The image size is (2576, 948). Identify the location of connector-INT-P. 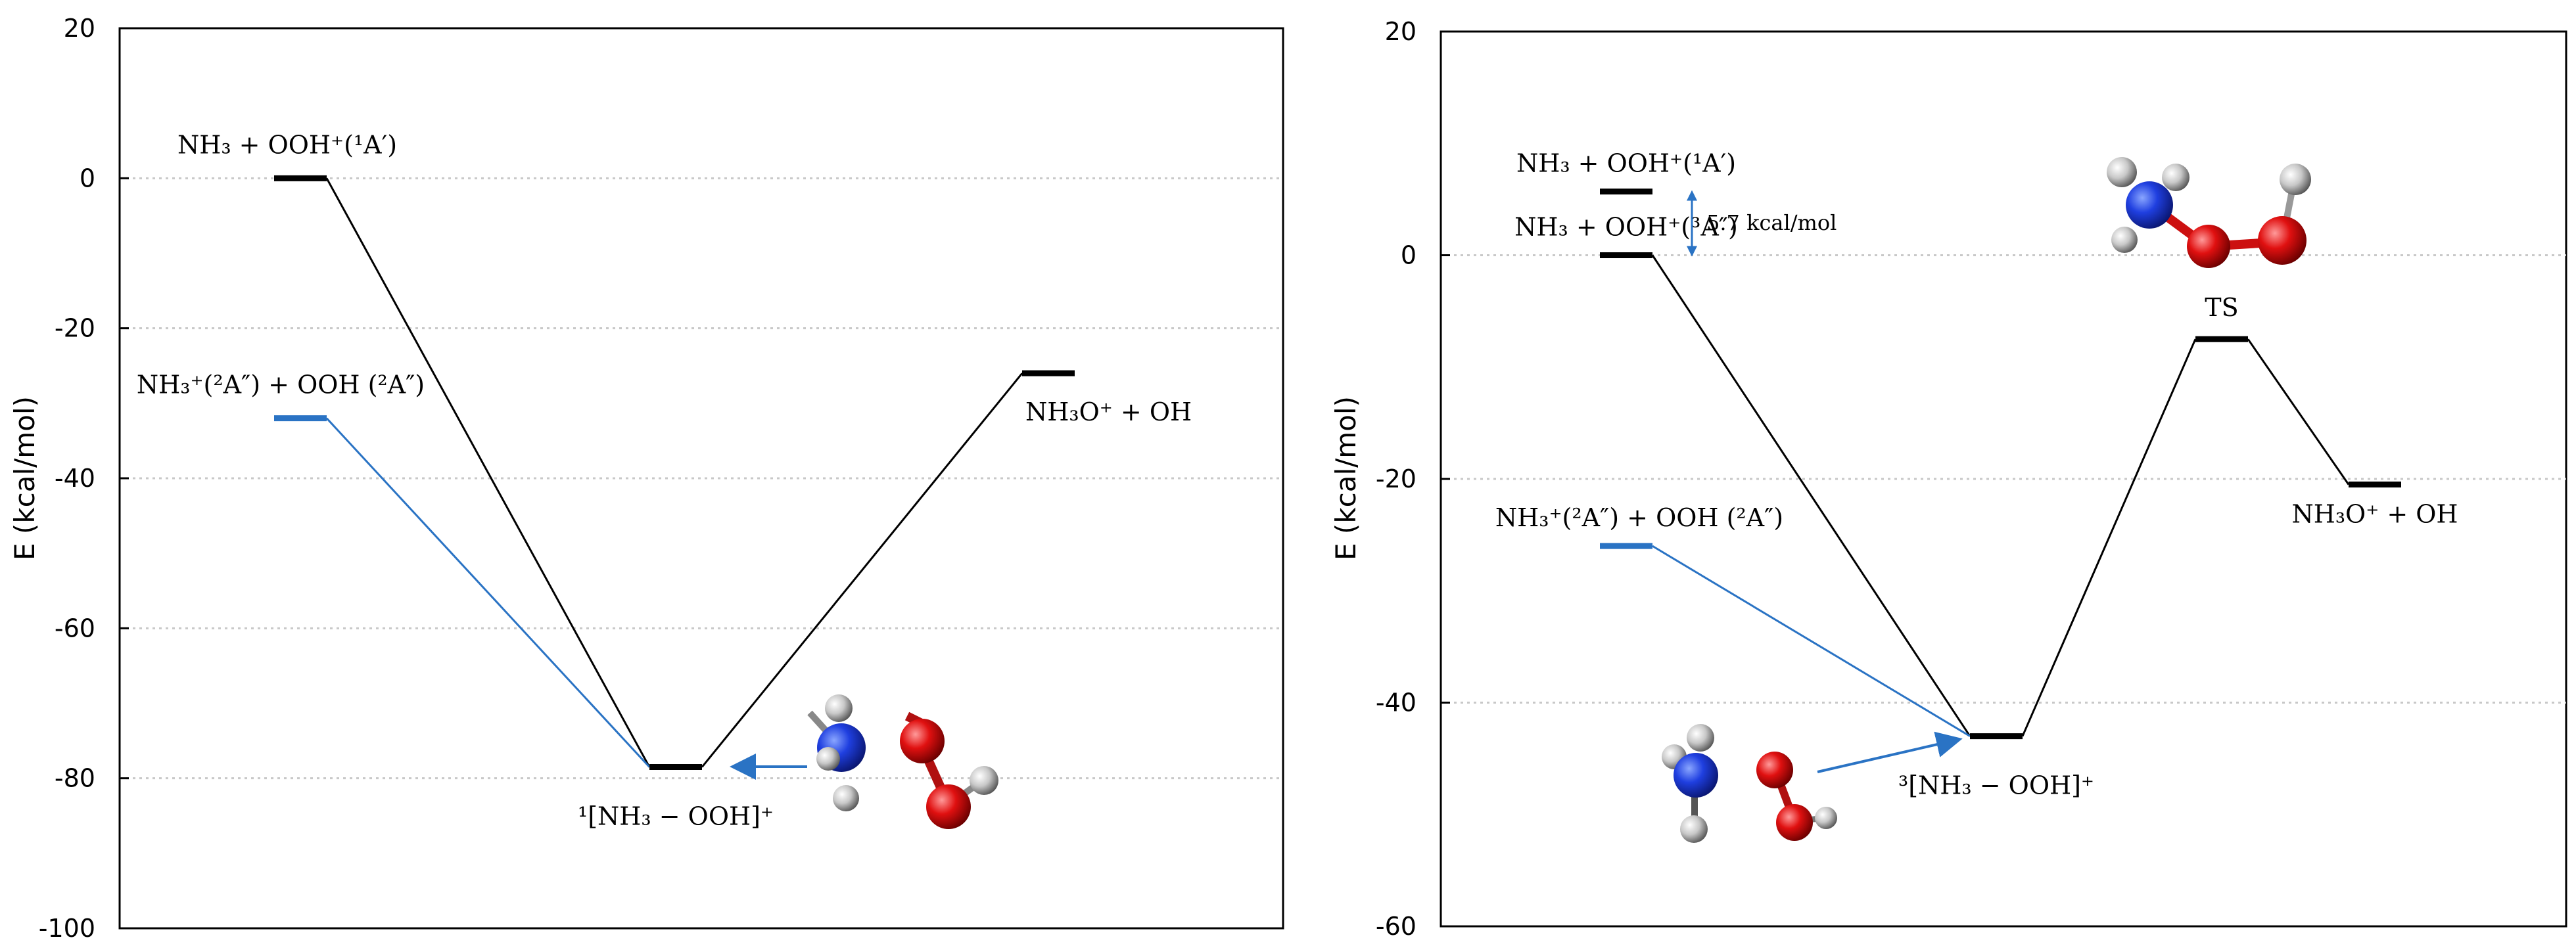
(862, 570).